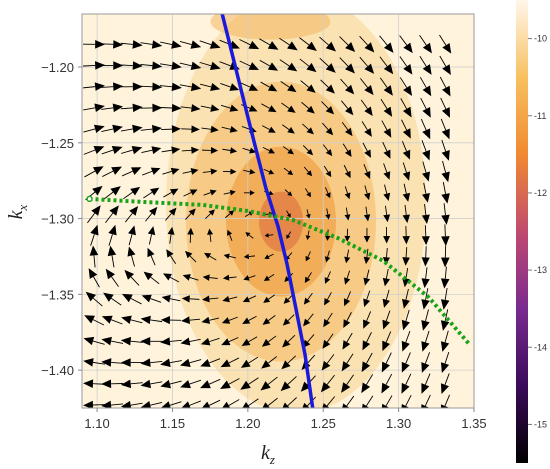 This screenshot has width=550, height=469. Describe the element at coordinates (89, 199) in the screenshot. I see `dotted-curve-start-marker` at that location.